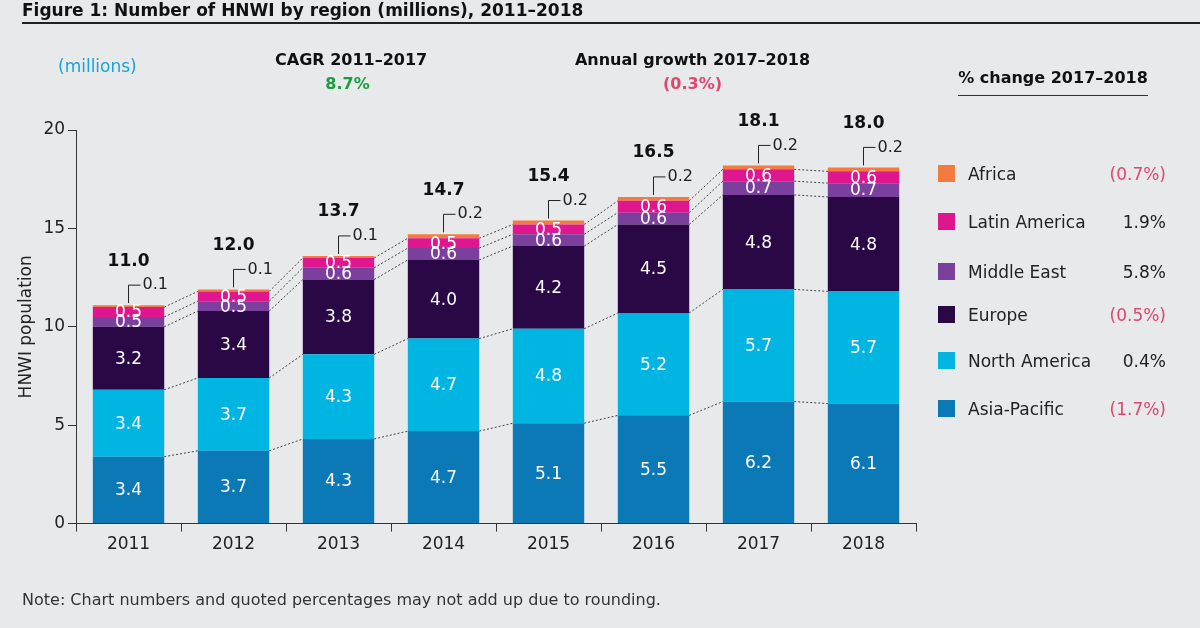  I want to click on text: 5.8%, so click(1144, 272).